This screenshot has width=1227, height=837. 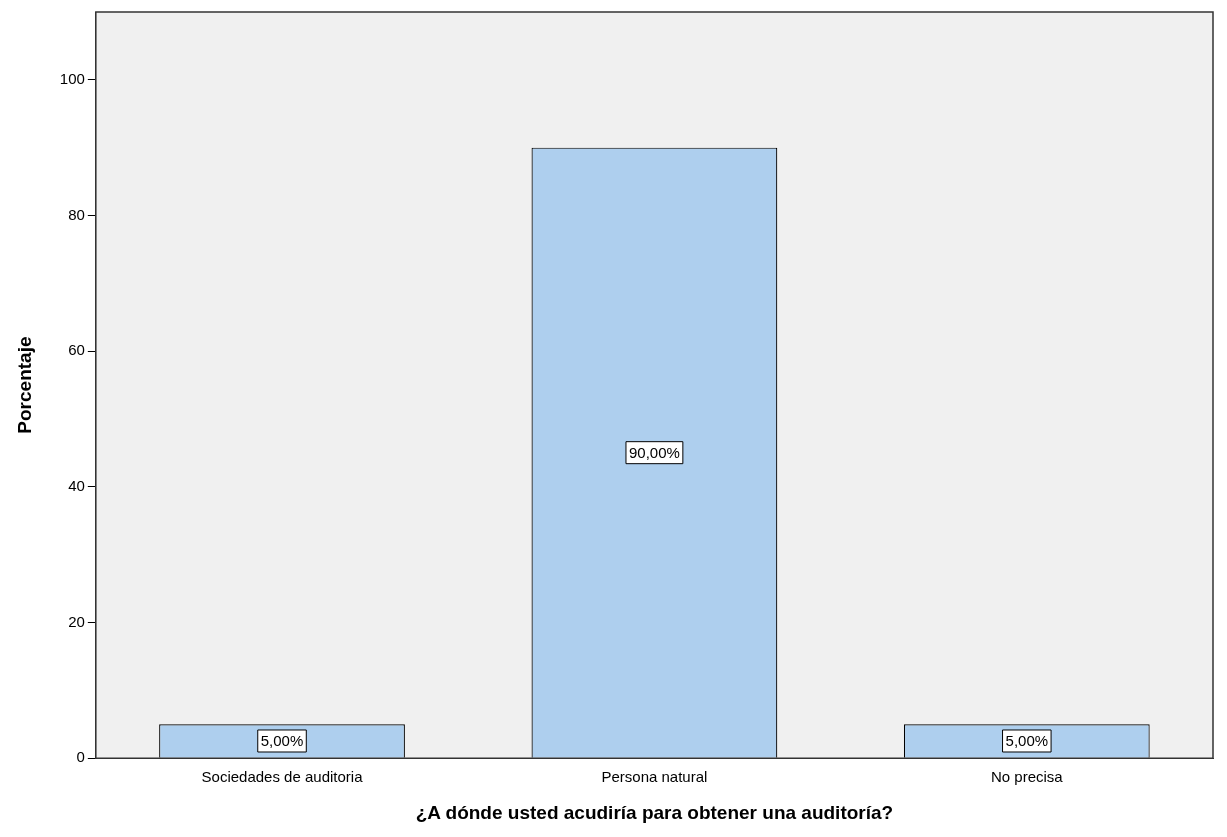 I want to click on y-tick-label: 0, so click(x=80, y=757).